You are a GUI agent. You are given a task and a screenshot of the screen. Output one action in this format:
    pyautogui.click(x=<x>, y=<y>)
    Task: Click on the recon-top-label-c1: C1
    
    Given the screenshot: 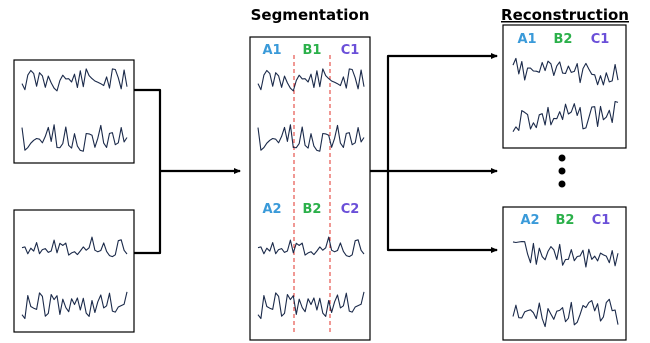 What is the action you would take?
    pyautogui.click(x=600, y=39)
    